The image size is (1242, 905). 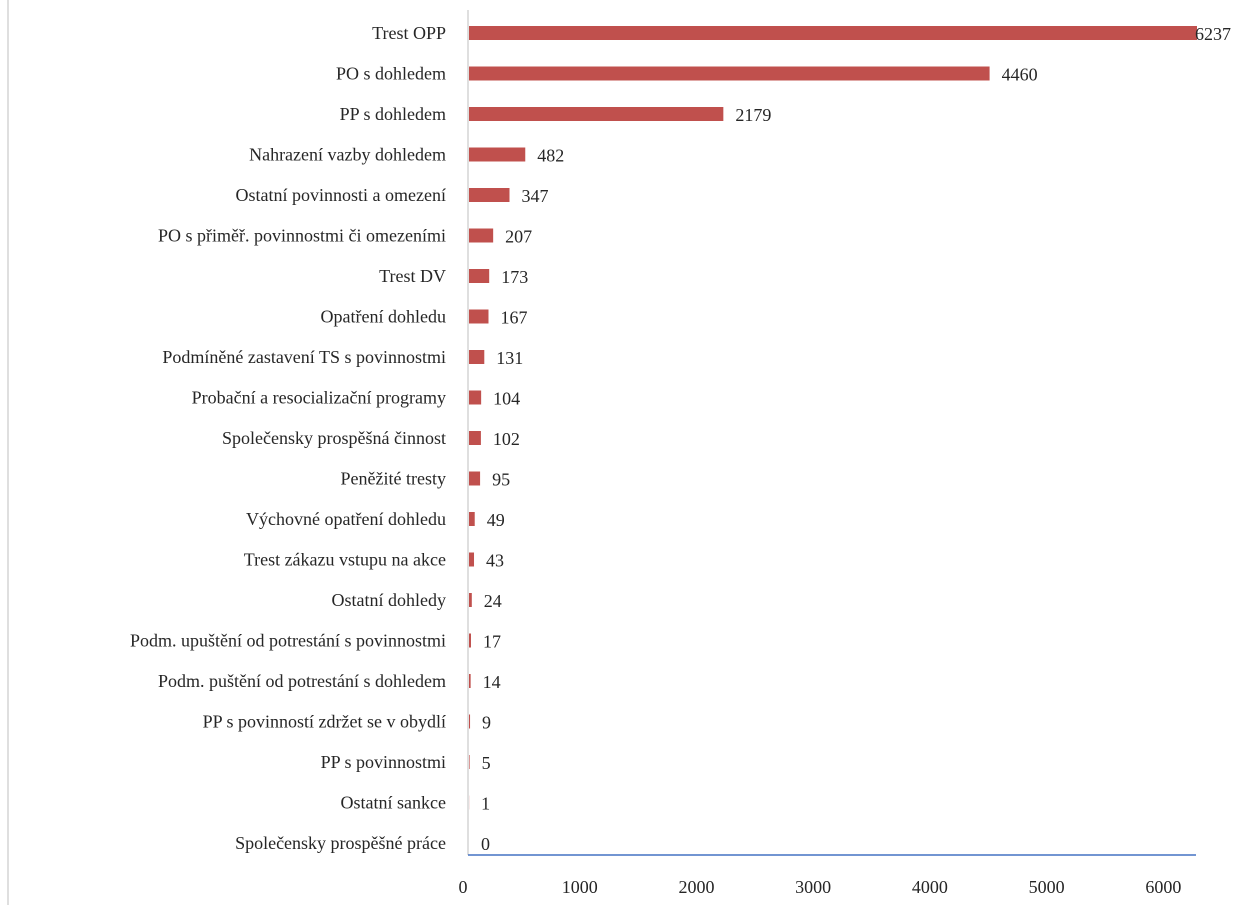 I want to click on category-label: Ostatní sankce, so click(x=393, y=803).